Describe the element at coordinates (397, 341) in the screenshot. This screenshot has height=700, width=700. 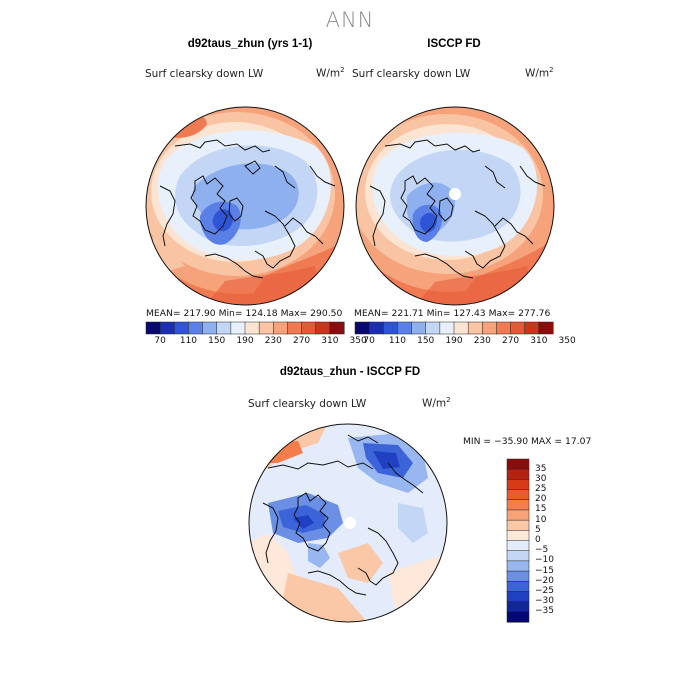
I see `colorbar-observations-tick-label: 110` at that location.